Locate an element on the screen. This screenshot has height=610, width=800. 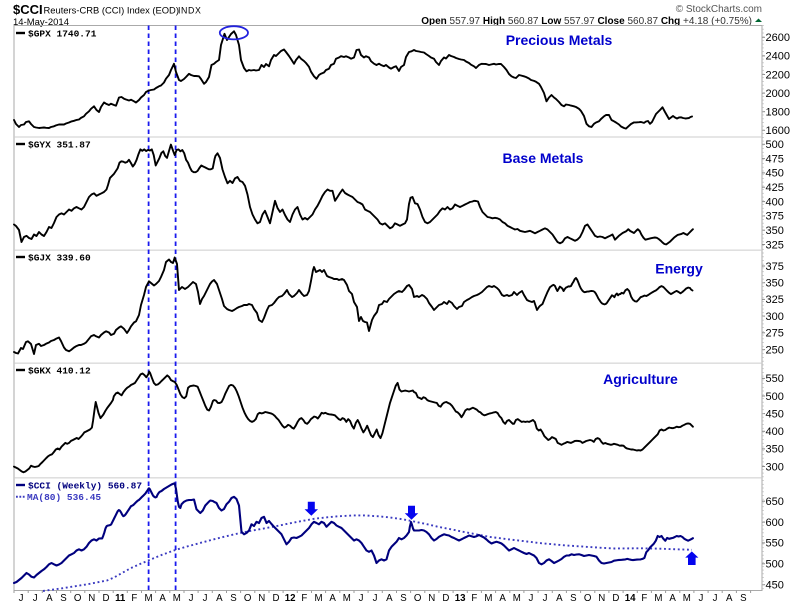
svg-text: Precious Metals is located at coordinates (559, 40).